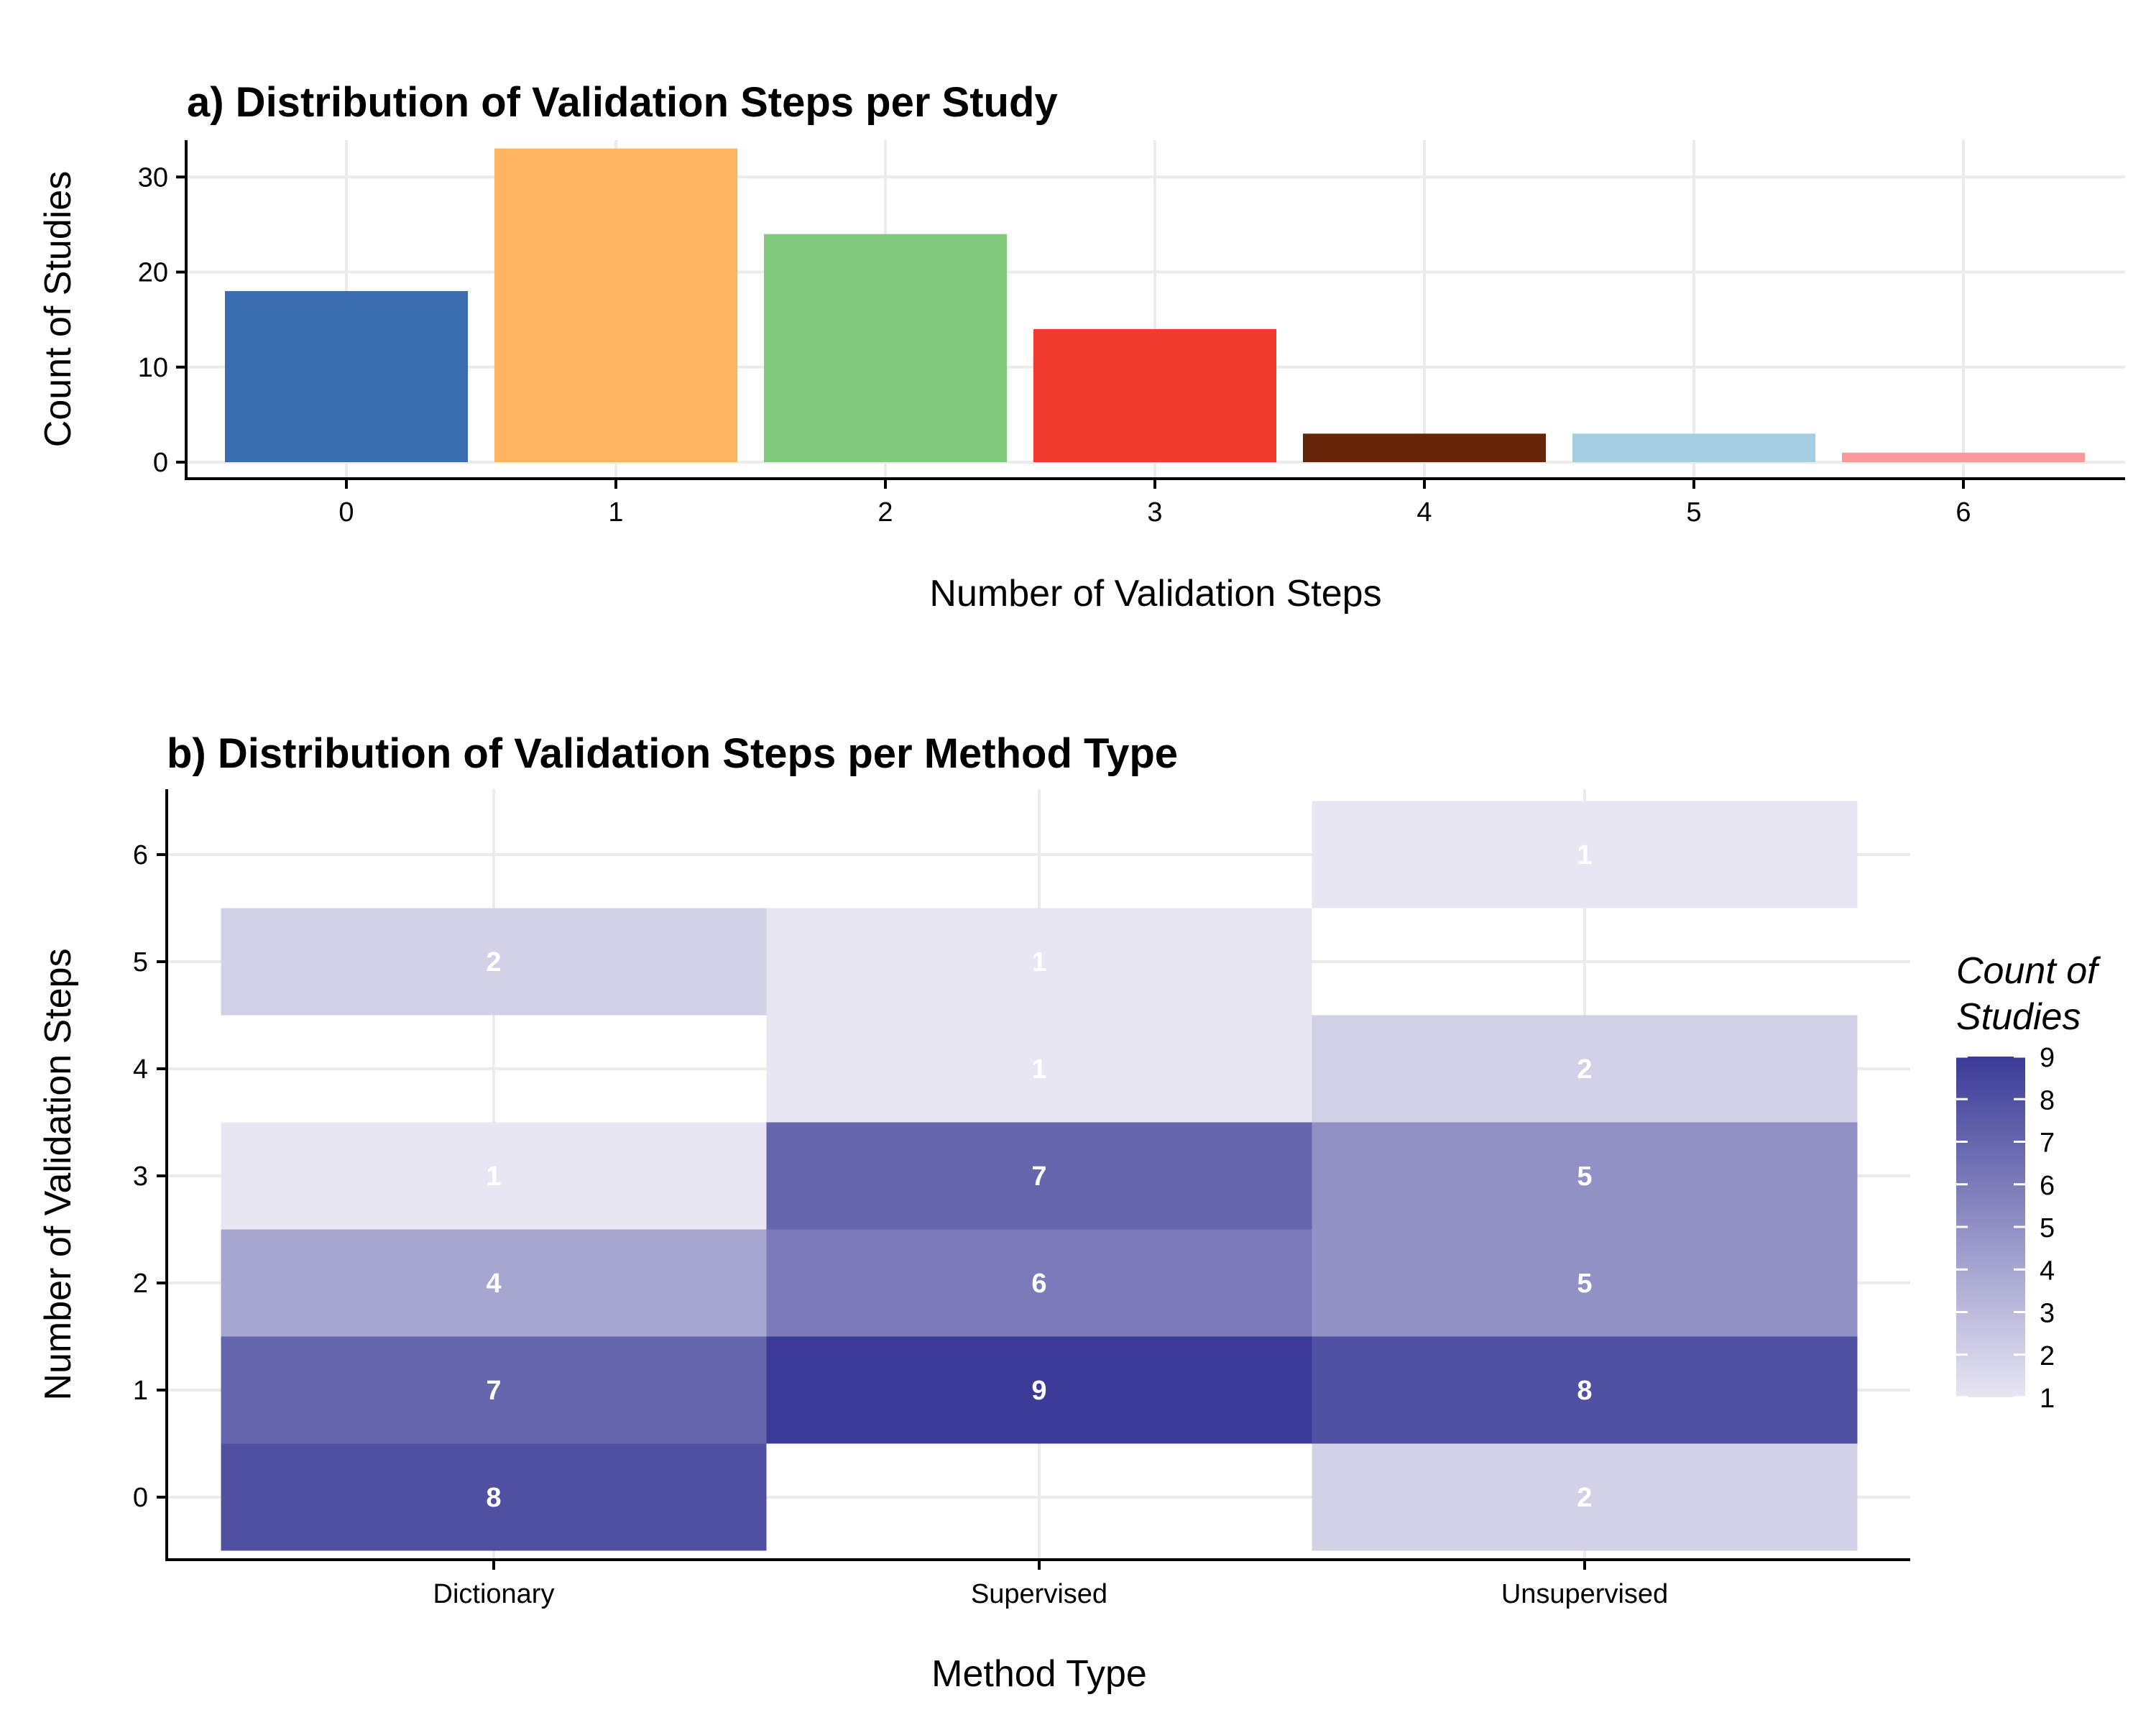 This screenshot has height=1725, width=2156. Describe the element at coordinates (2047, 1228) in the screenshot. I see `legend-tick-label: 5` at that location.